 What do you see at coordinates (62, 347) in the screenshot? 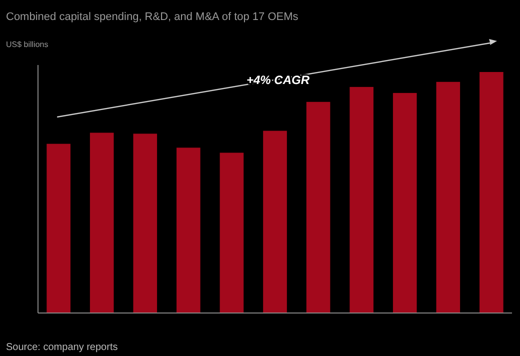
I see `source-note: Source: company reports` at bounding box center [62, 347].